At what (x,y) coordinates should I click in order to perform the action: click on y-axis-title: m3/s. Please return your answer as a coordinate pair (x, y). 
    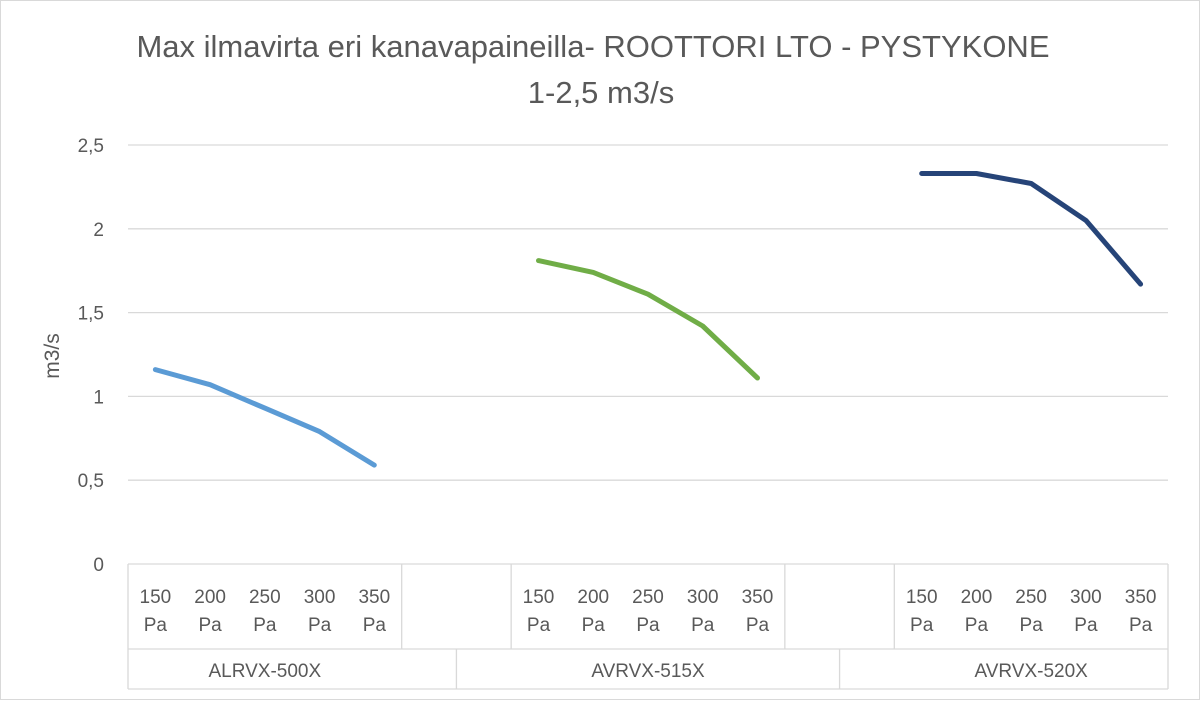
    Looking at the image, I should click on (52, 356).